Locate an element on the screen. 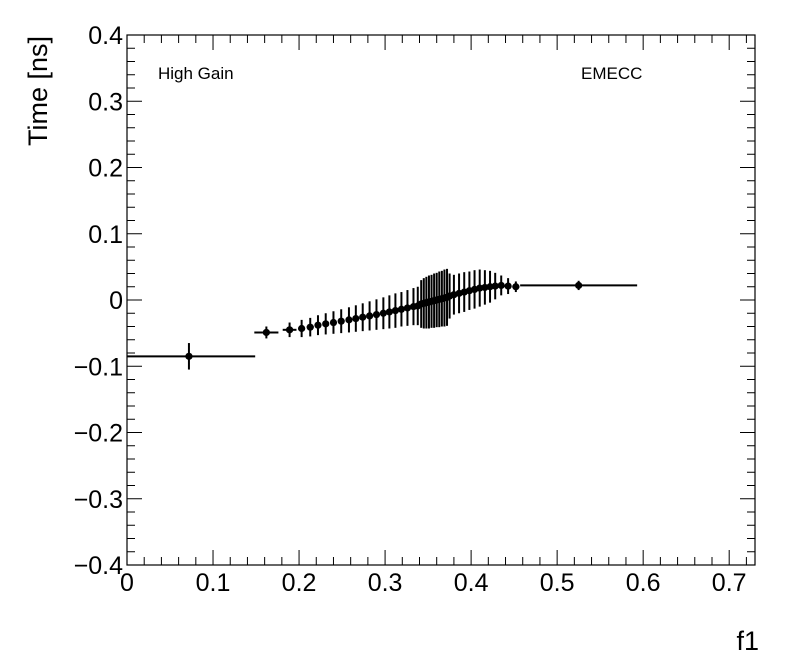 The width and height of the screenshot is (796, 672). y-tick-label: 0.1 is located at coordinates (105, 235).